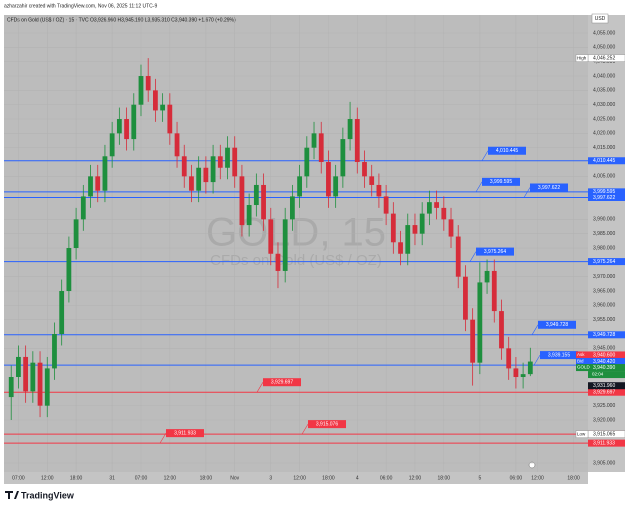 This screenshot has height=515, width=625. What do you see at coordinates (604, 234) in the screenshot?
I see `y-tick-label: 3,985.000` at bounding box center [604, 234].